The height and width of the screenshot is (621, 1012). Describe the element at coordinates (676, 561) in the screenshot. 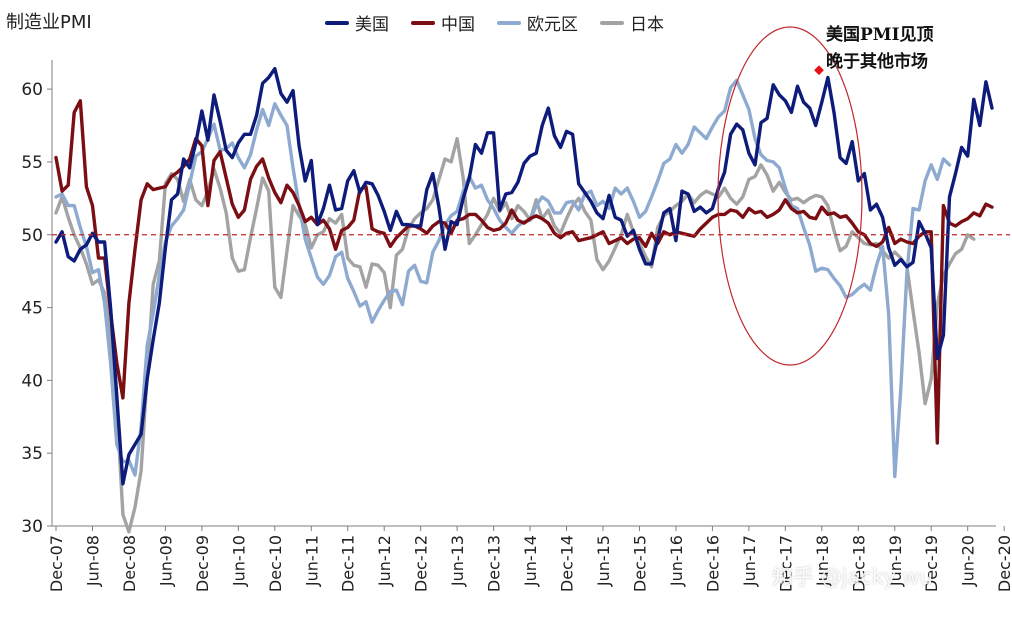

I see `x-tick-label: Jun-16` at that location.